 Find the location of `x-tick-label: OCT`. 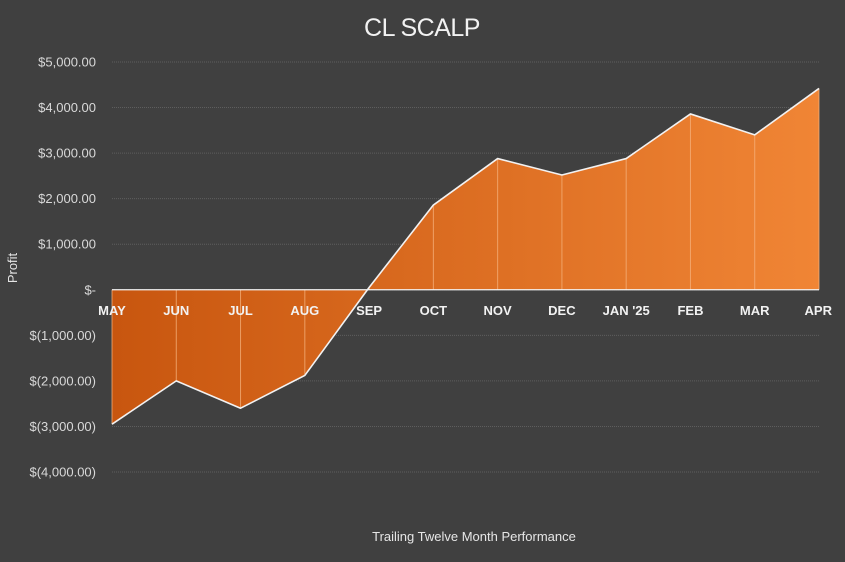

x-tick-label: OCT is located at coordinates (434, 310).